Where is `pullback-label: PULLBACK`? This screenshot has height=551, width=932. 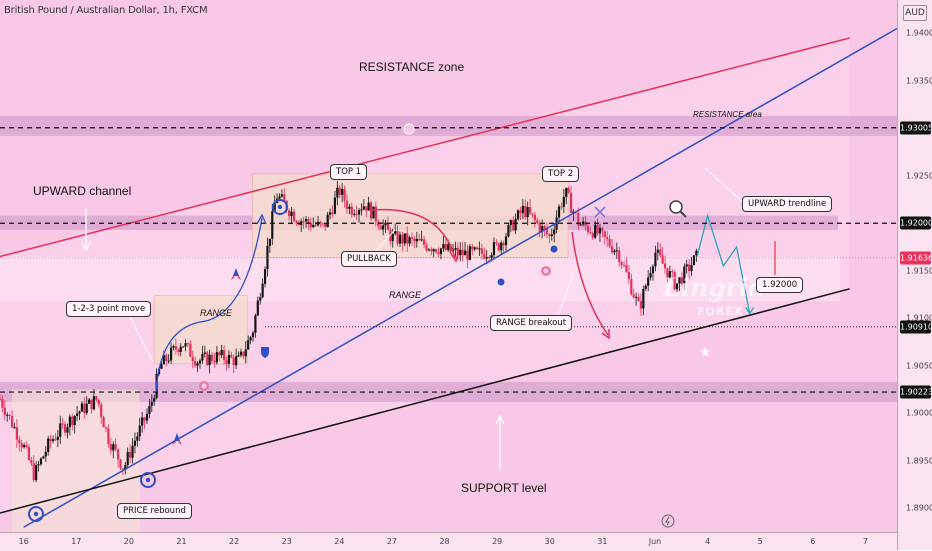
pullback-label: PULLBACK is located at coordinates (369, 259).